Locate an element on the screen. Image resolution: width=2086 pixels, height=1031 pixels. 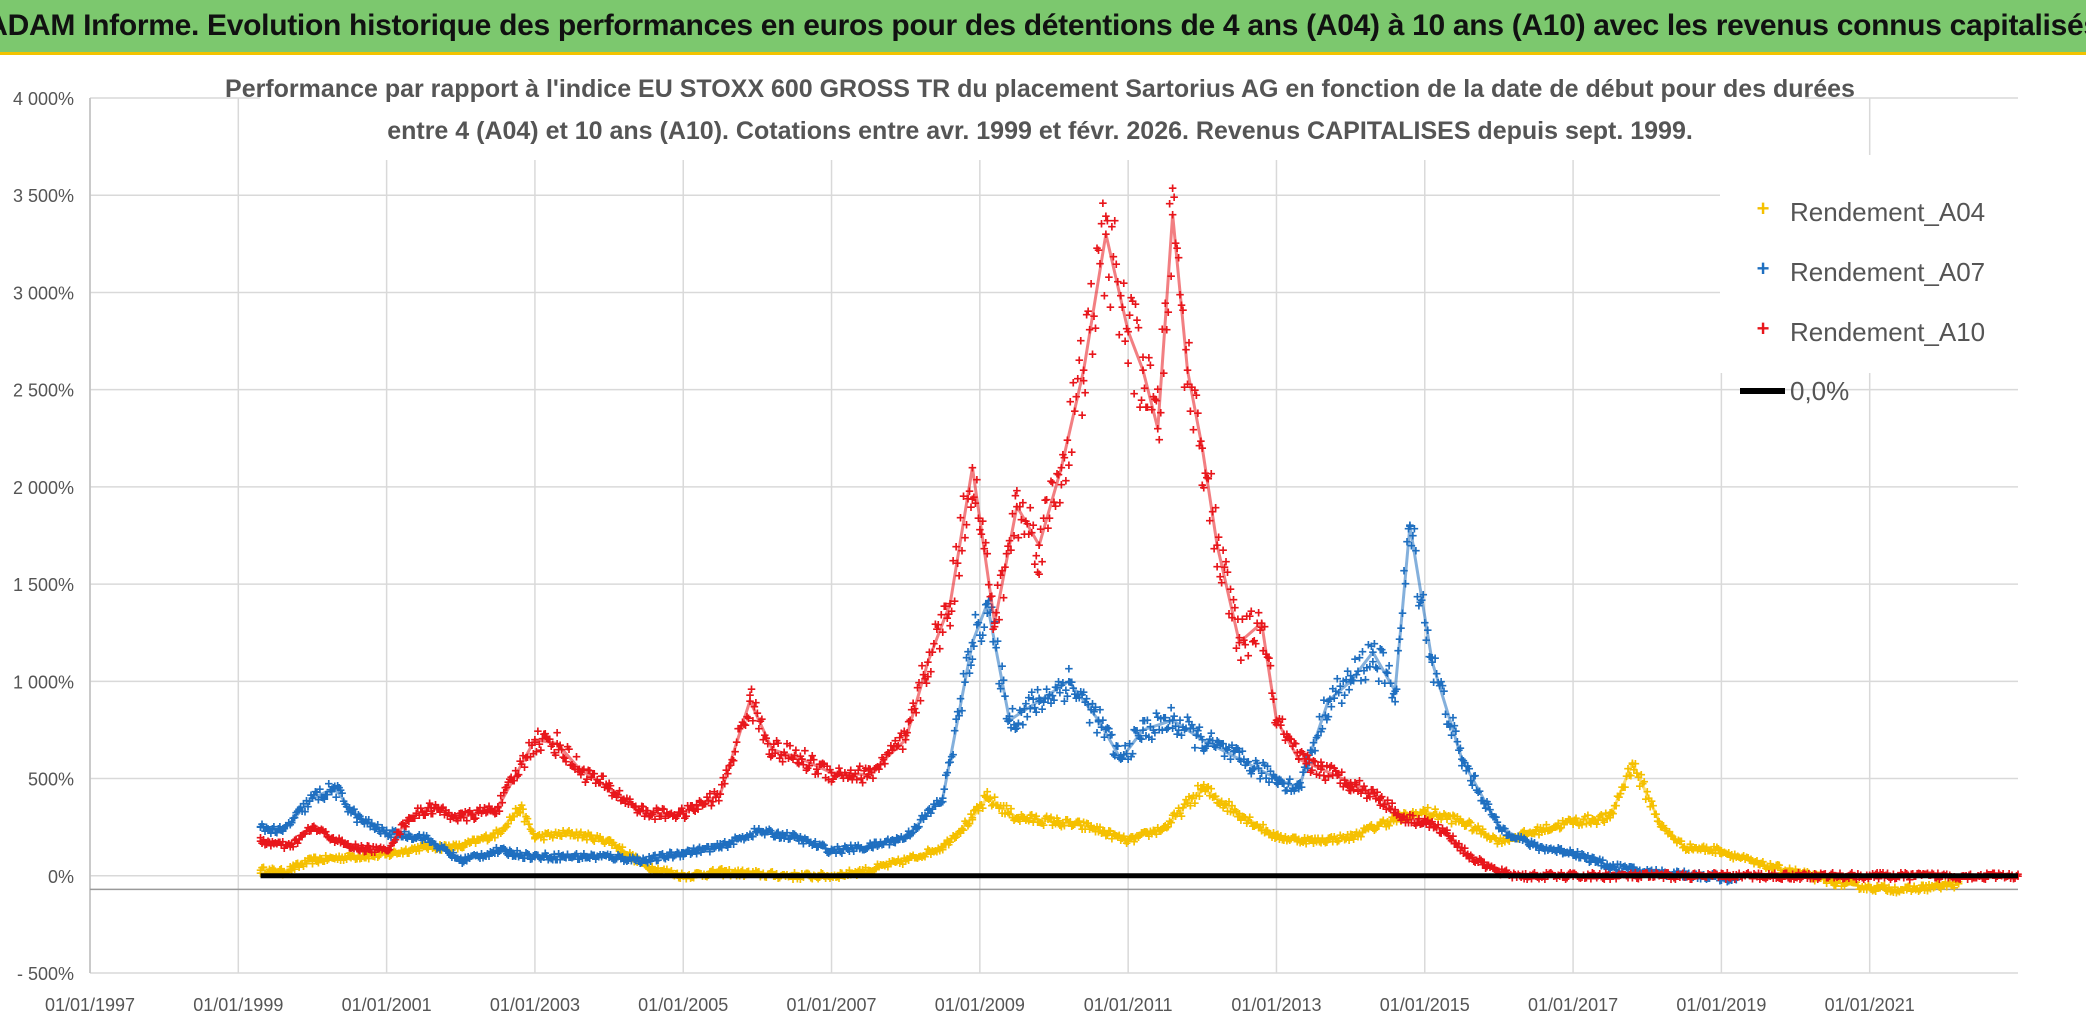
x-tick-label: 01/01/2001 is located at coordinates (387, 1005).